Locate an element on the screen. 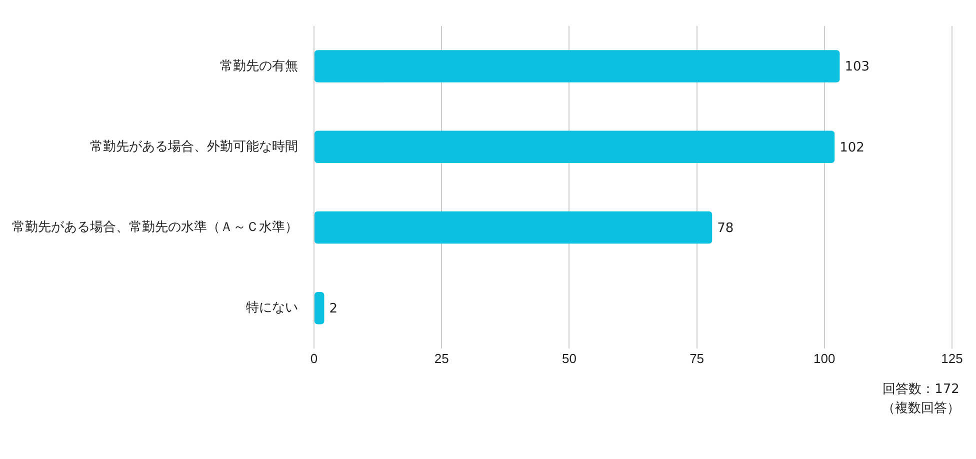 Image resolution: width=976 pixels, height=459 pixels. x-tick-label: 100 is located at coordinates (825, 358).